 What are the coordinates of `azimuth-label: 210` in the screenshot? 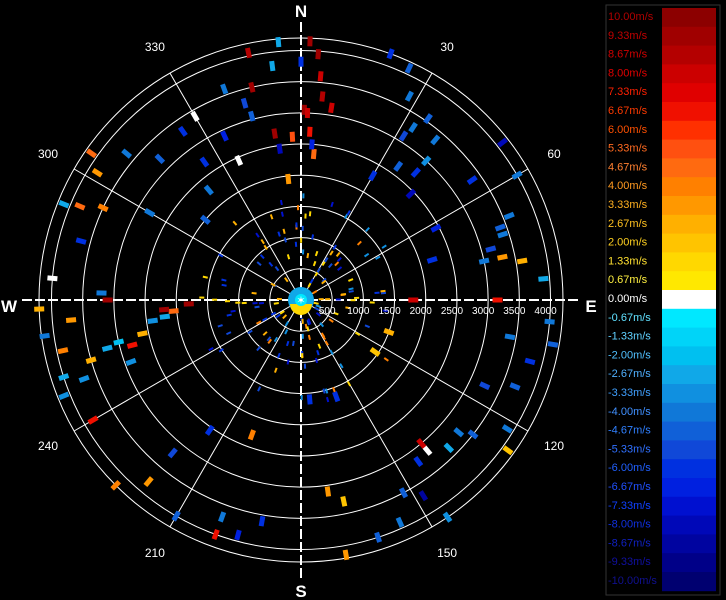 It's located at (155, 553).